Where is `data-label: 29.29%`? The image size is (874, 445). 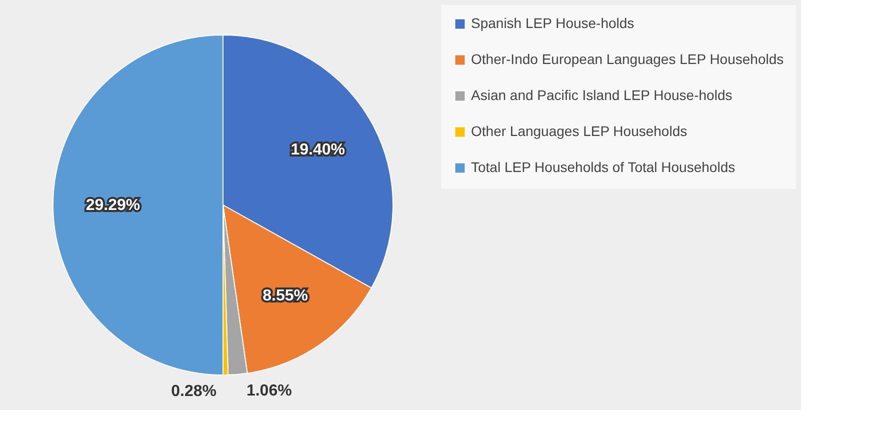
data-label: 29.29% is located at coordinates (113, 205).